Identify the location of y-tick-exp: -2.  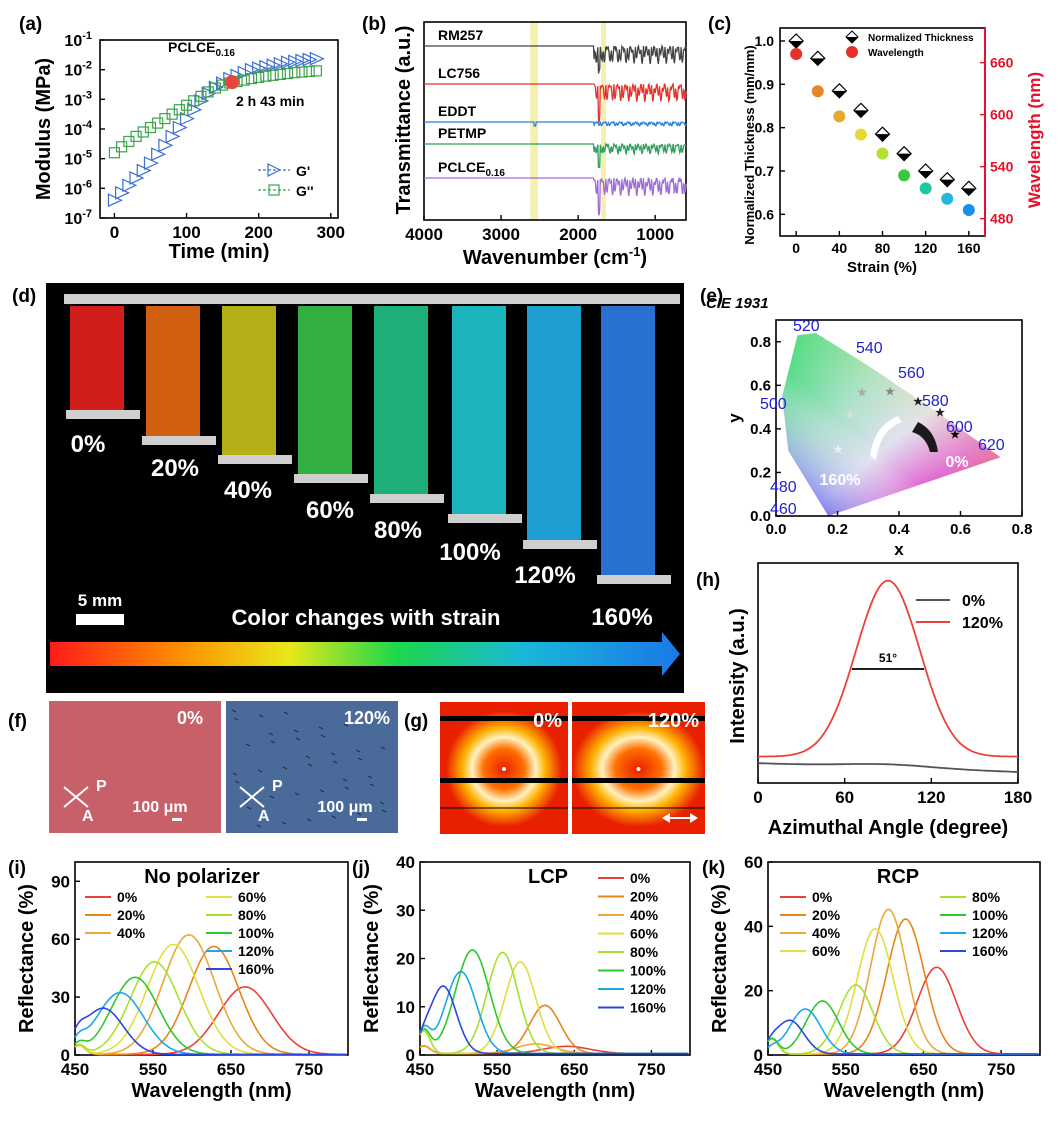
(87, 66).